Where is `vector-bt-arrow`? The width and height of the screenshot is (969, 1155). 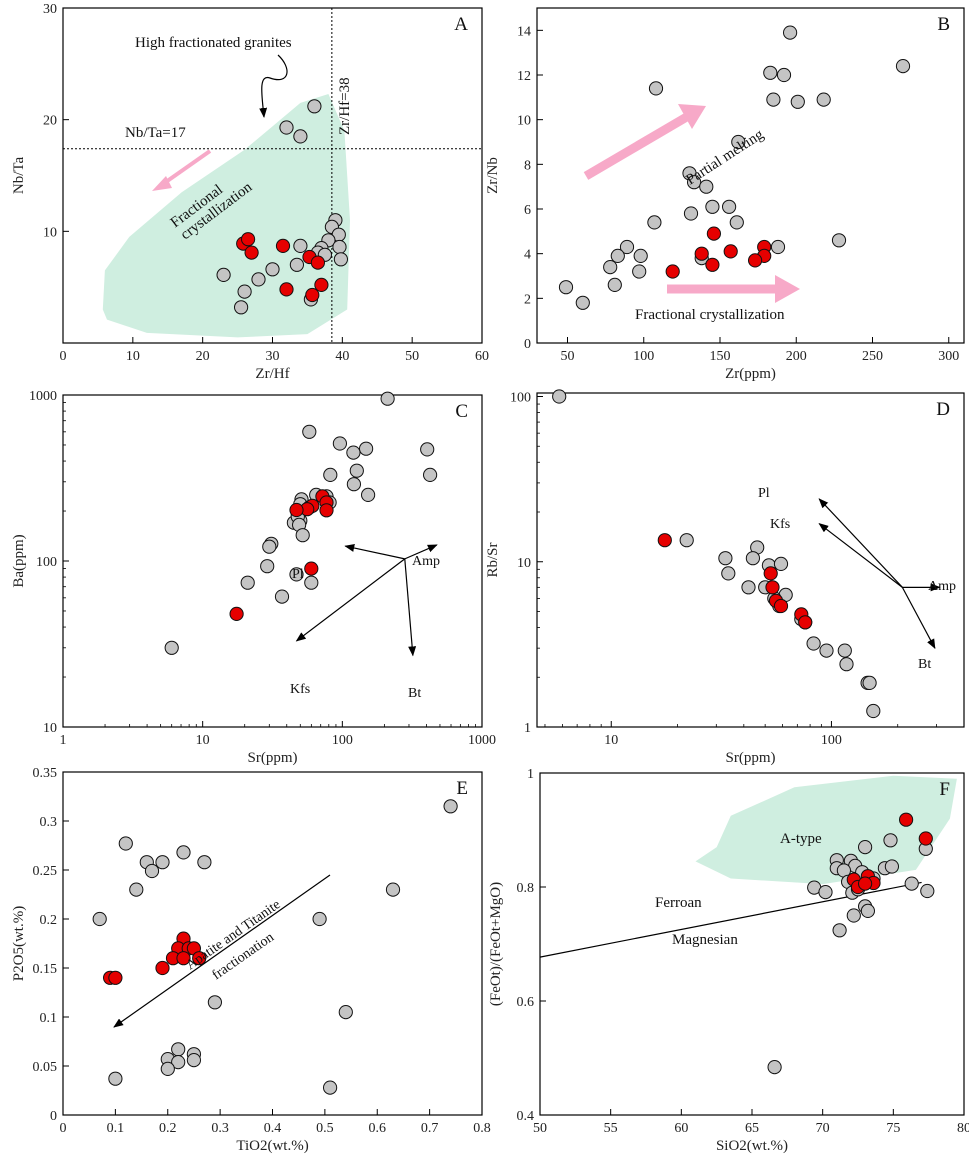 vector-bt-arrow is located at coordinates (410, 607).